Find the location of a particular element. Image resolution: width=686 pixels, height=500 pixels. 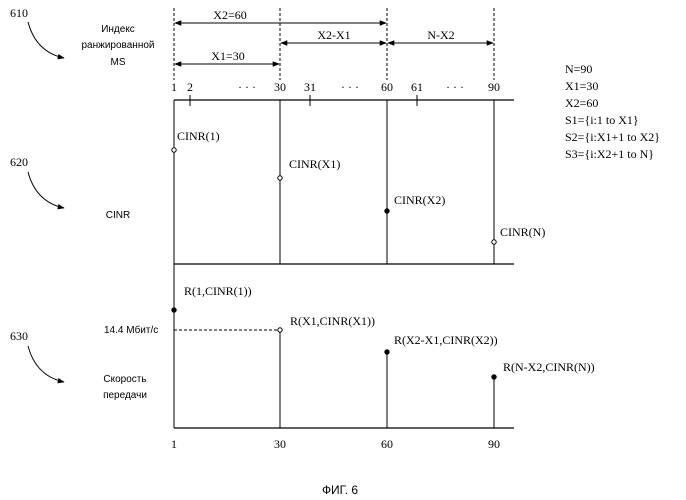

tick-label-60: 60 is located at coordinates (387, 87).